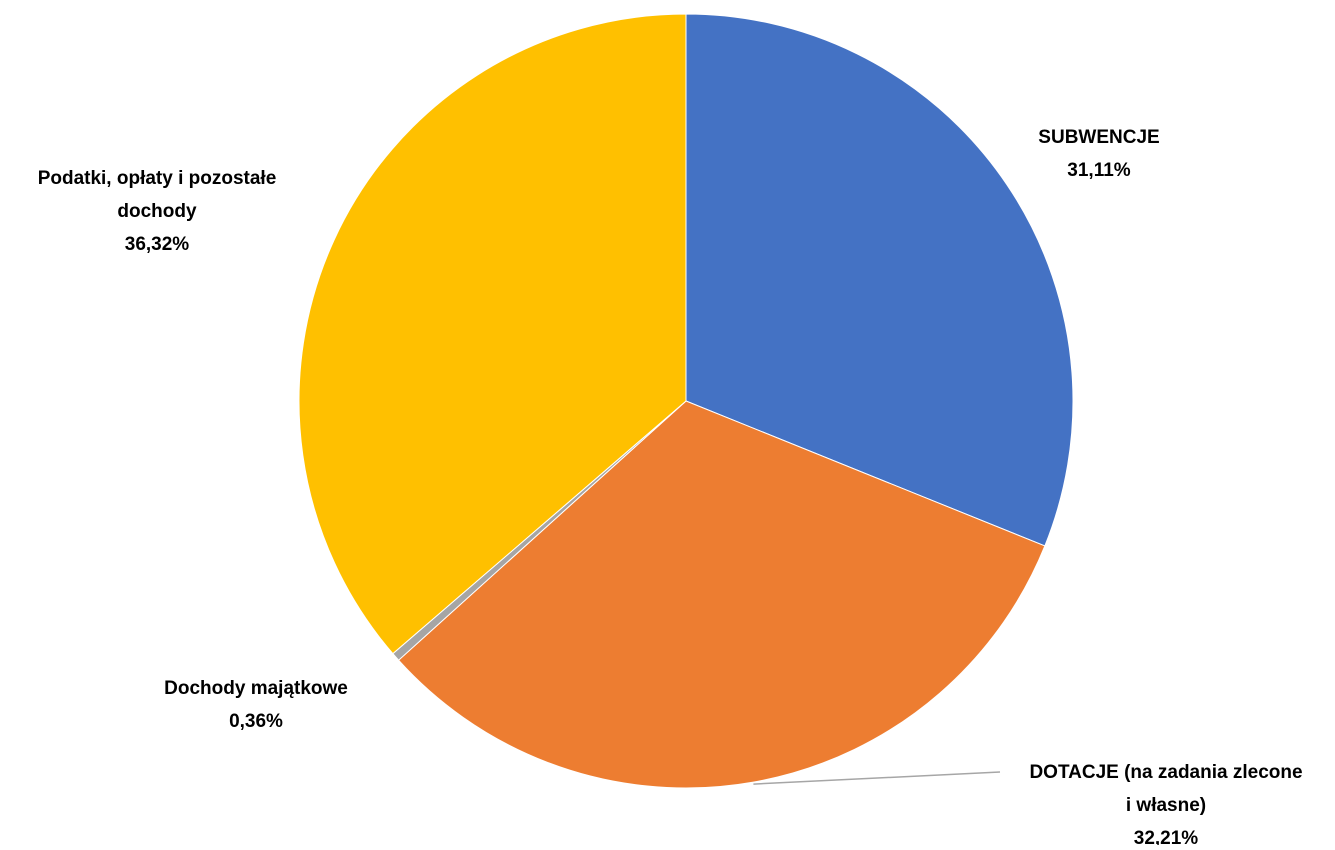 Image resolution: width=1335 pixels, height=850 pixels. I want to click on data-label-dochody-majatkowe: Dochody majątkowe 0,36%, so click(256, 705).